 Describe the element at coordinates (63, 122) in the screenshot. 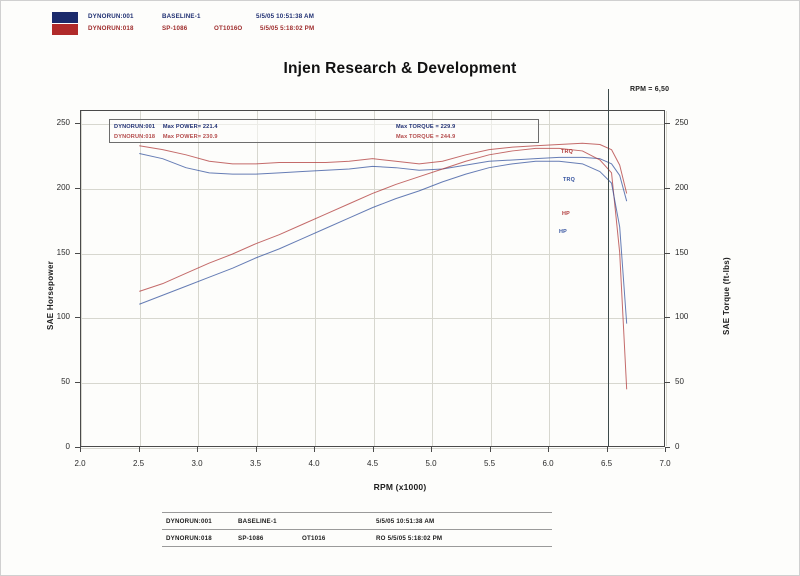

I see `y-axis-left-tick-label: 250` at that location.